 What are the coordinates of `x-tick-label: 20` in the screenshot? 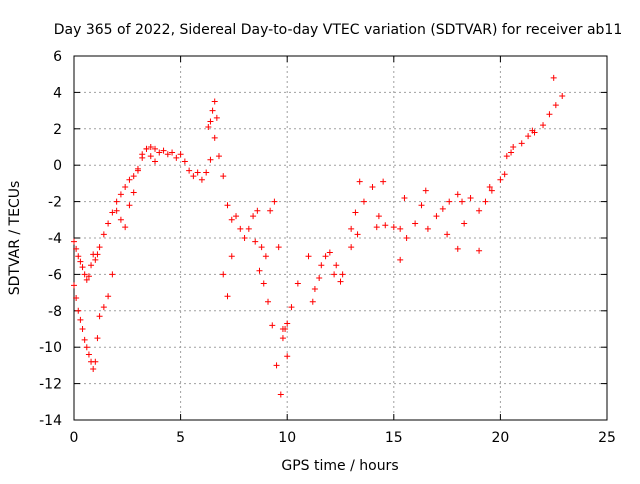 It's located at (500, 438).